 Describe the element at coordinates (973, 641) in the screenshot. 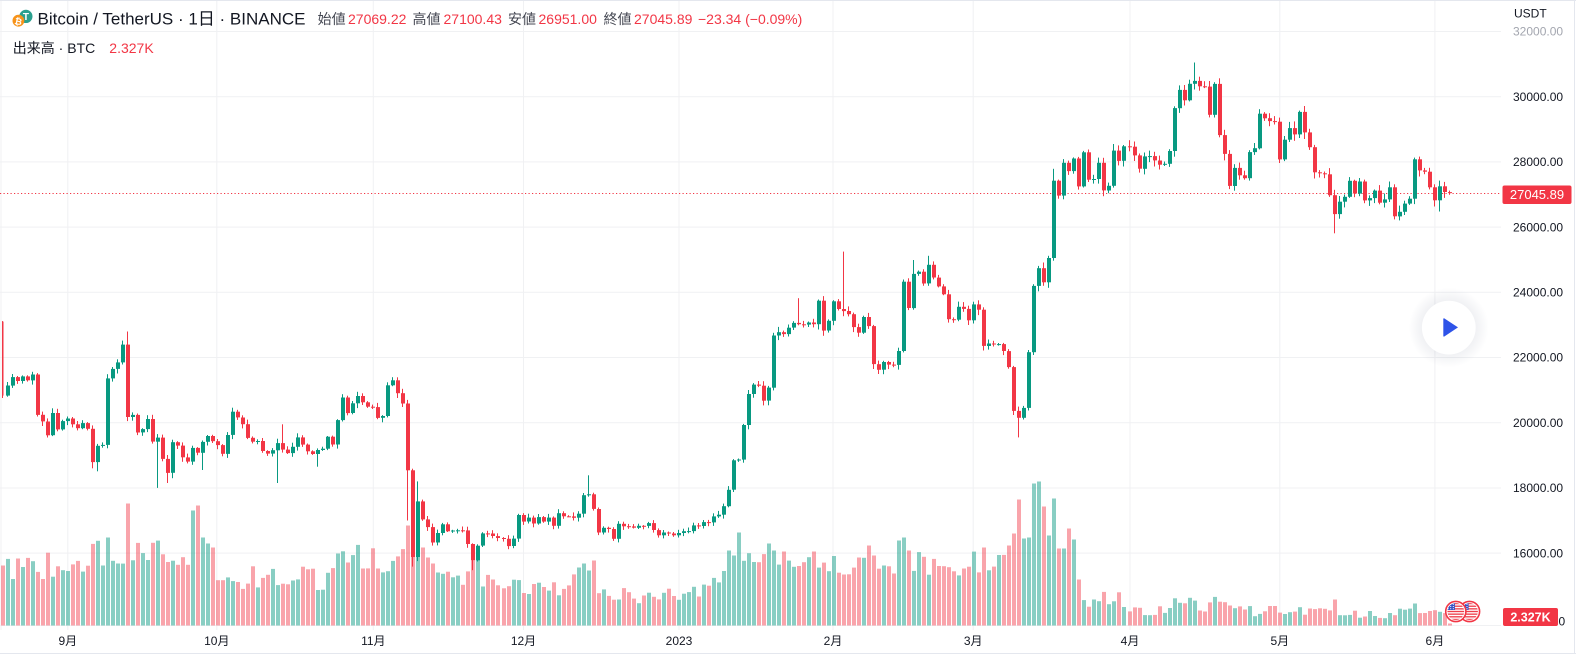

I see `svg-text: 3月` at that location.